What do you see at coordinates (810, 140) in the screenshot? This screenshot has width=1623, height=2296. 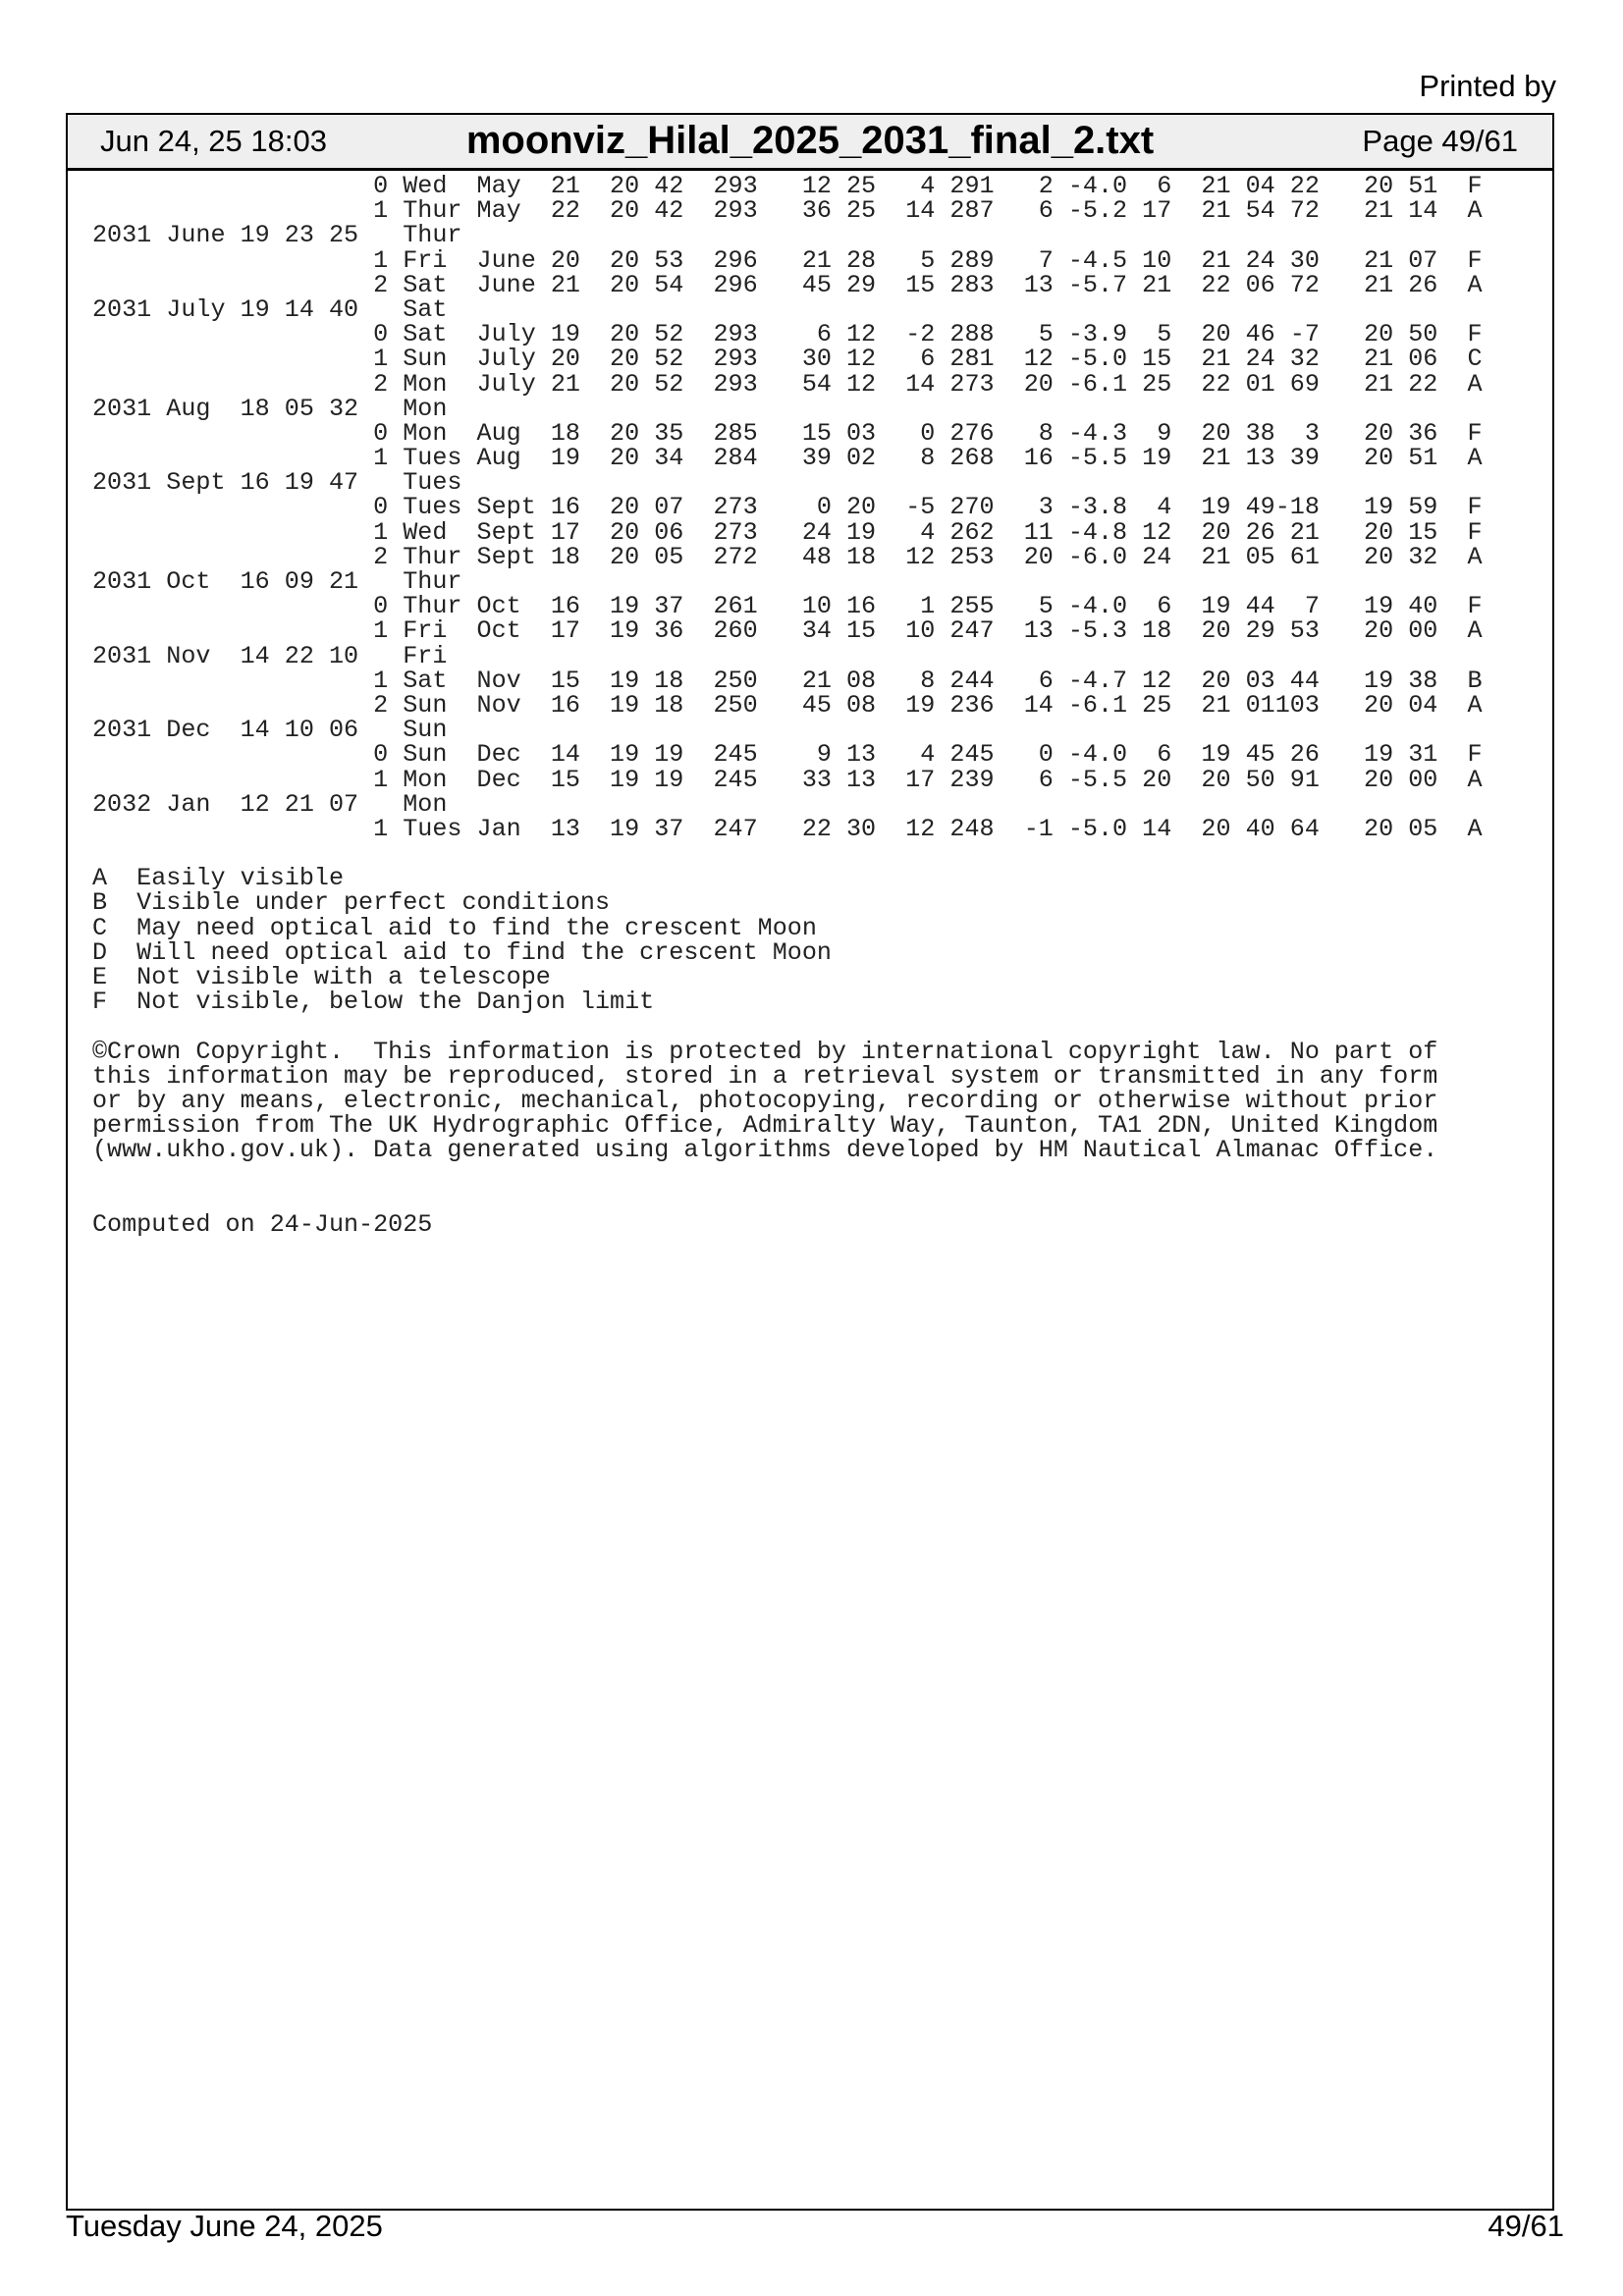 I see `page-title: moonviz_Hilal_2025_2031_final_2.txt` at bounding box center [810, 140].